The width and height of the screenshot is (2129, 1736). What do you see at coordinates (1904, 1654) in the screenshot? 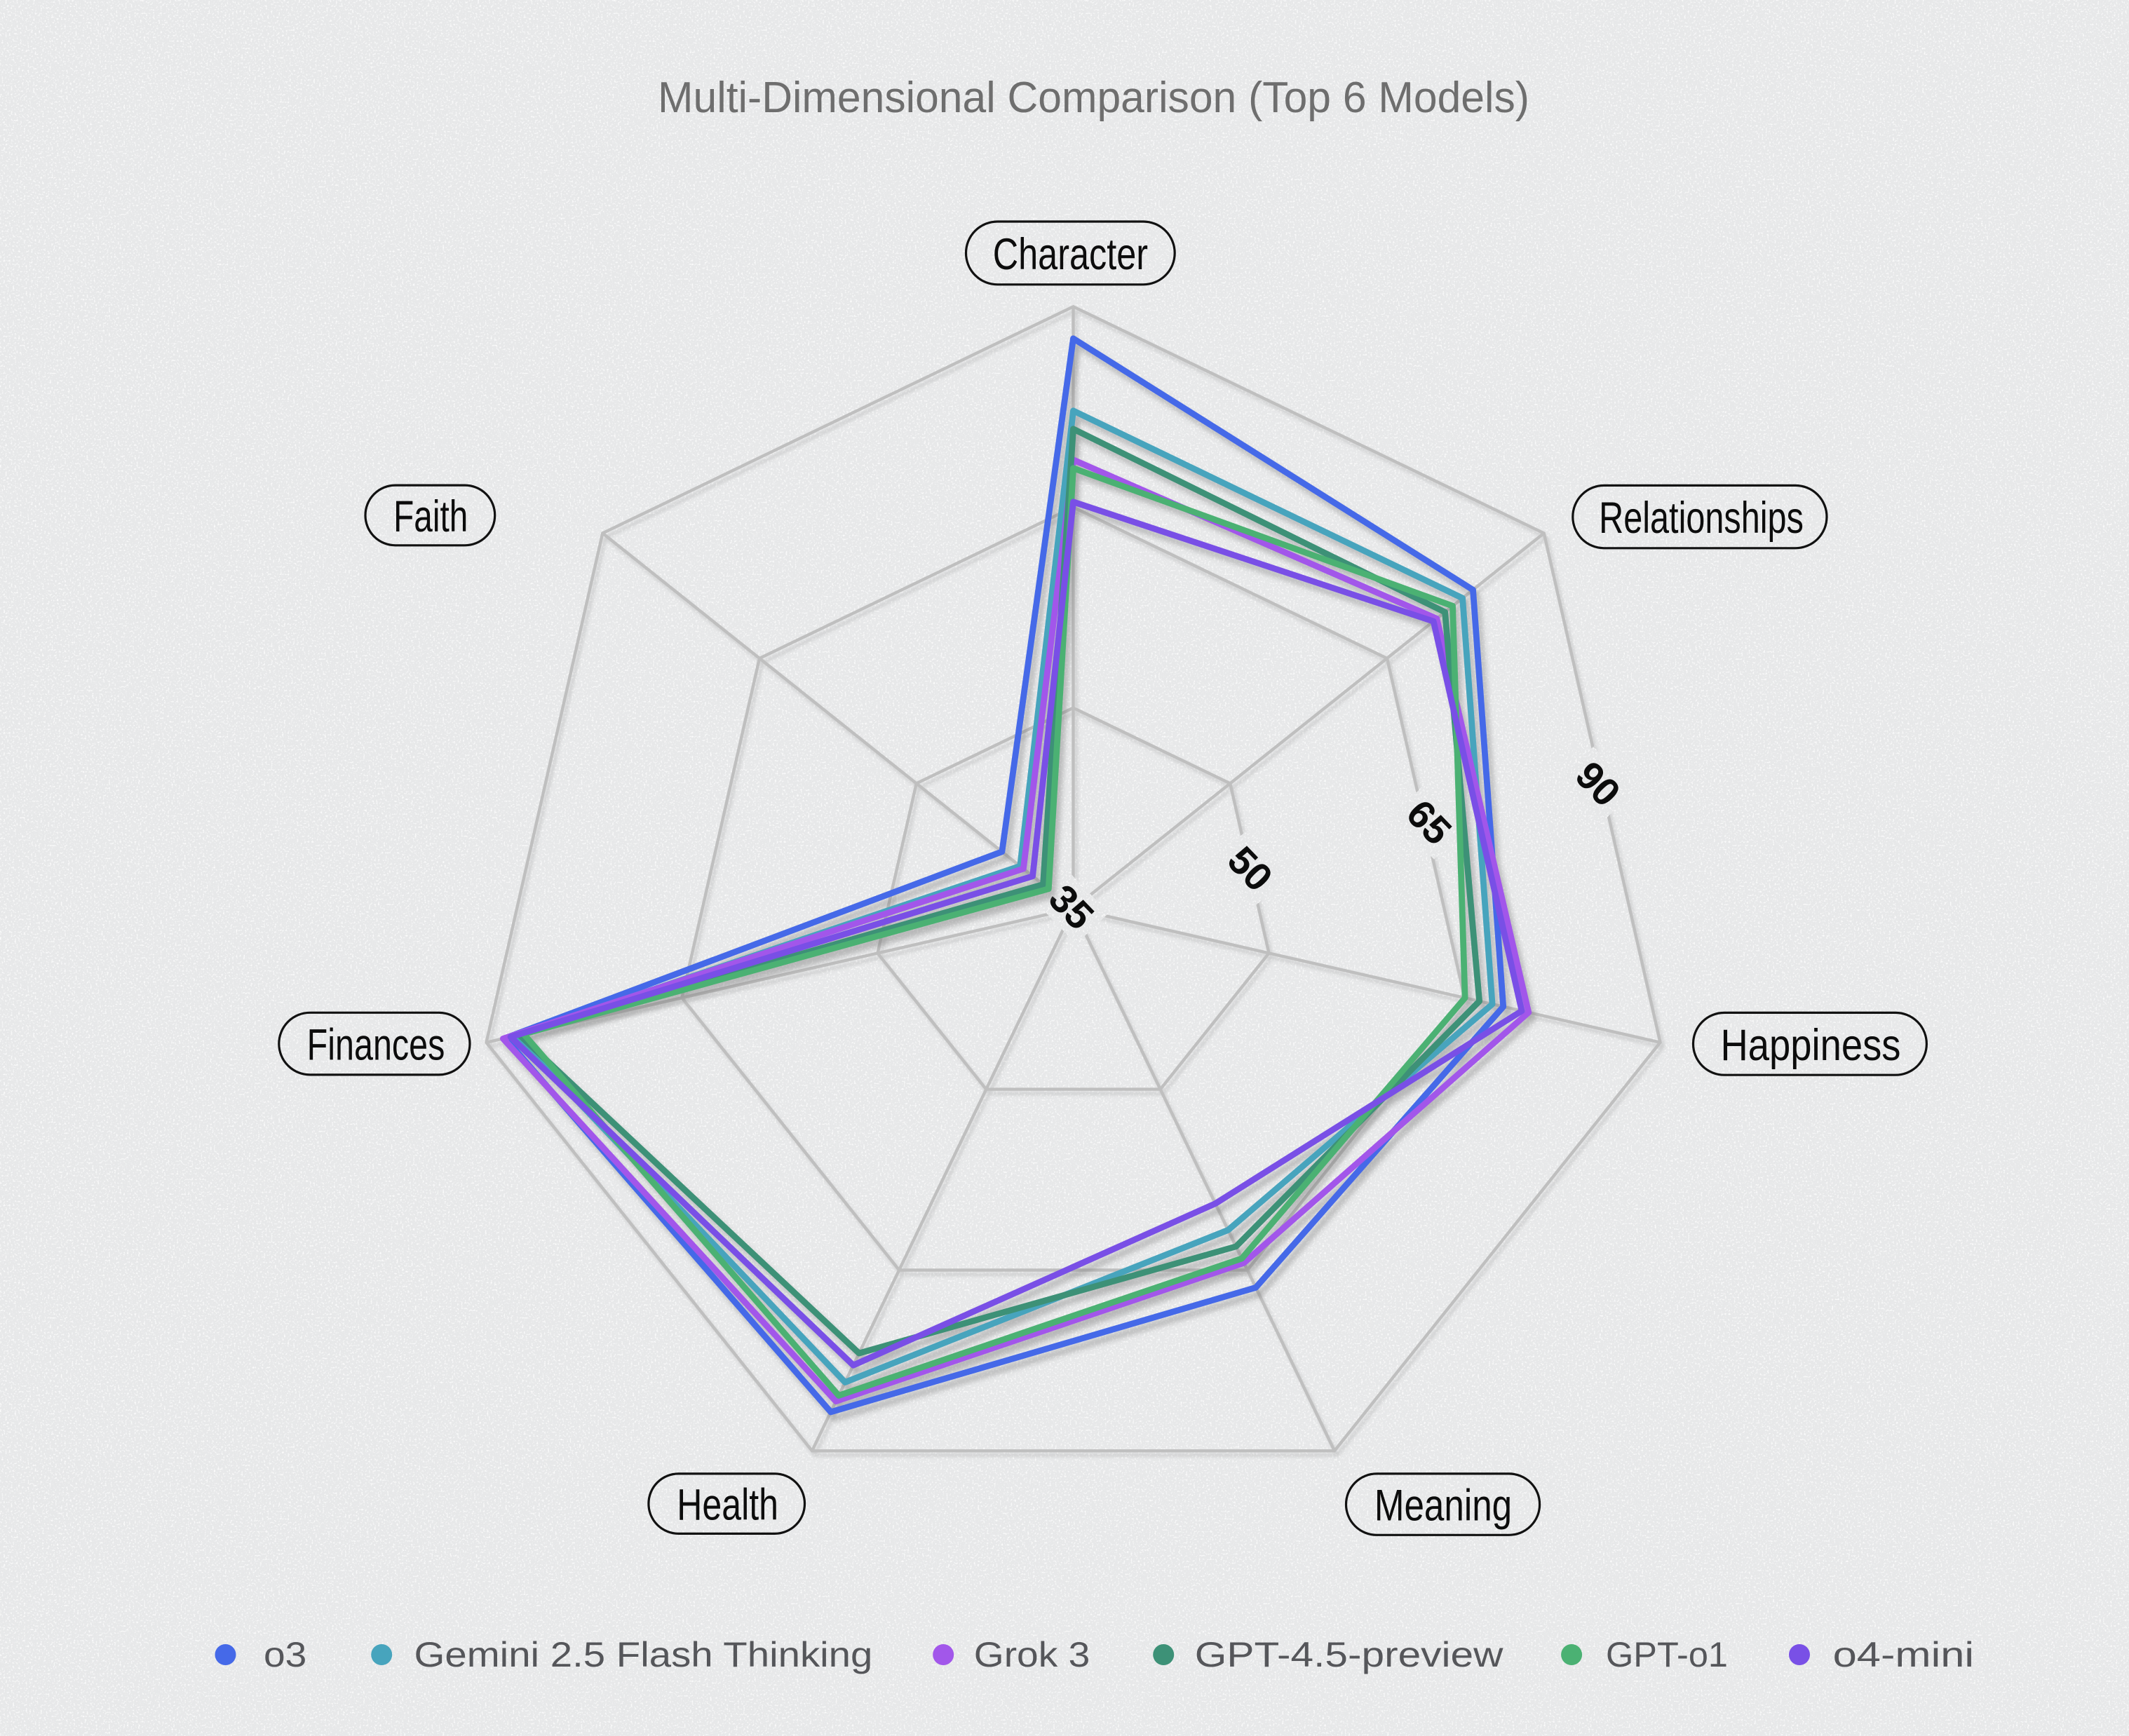
I see `svg-text: o4-mini` at bounding box center [1904, 1654].